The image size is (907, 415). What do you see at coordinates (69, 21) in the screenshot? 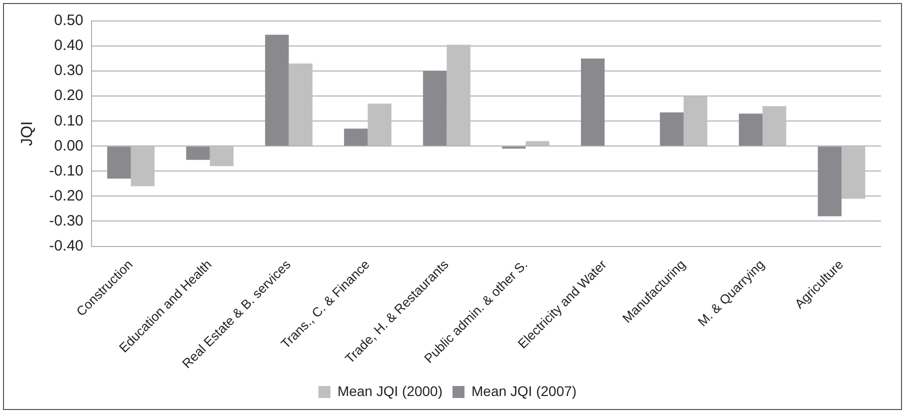
I see `y-tick-label: 0.50` at bounding box center [69, 21].